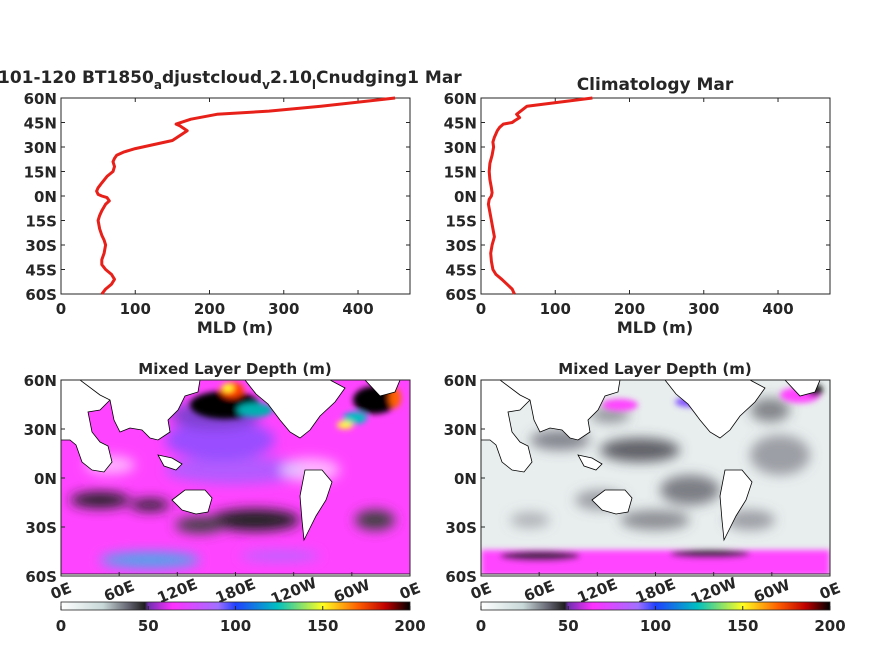 This screenshot has width=875, height=656. Describe the element at coordinates (235, 327) in the screenshot. I see `panel-1-xlabel: MLD (m)` at that location.